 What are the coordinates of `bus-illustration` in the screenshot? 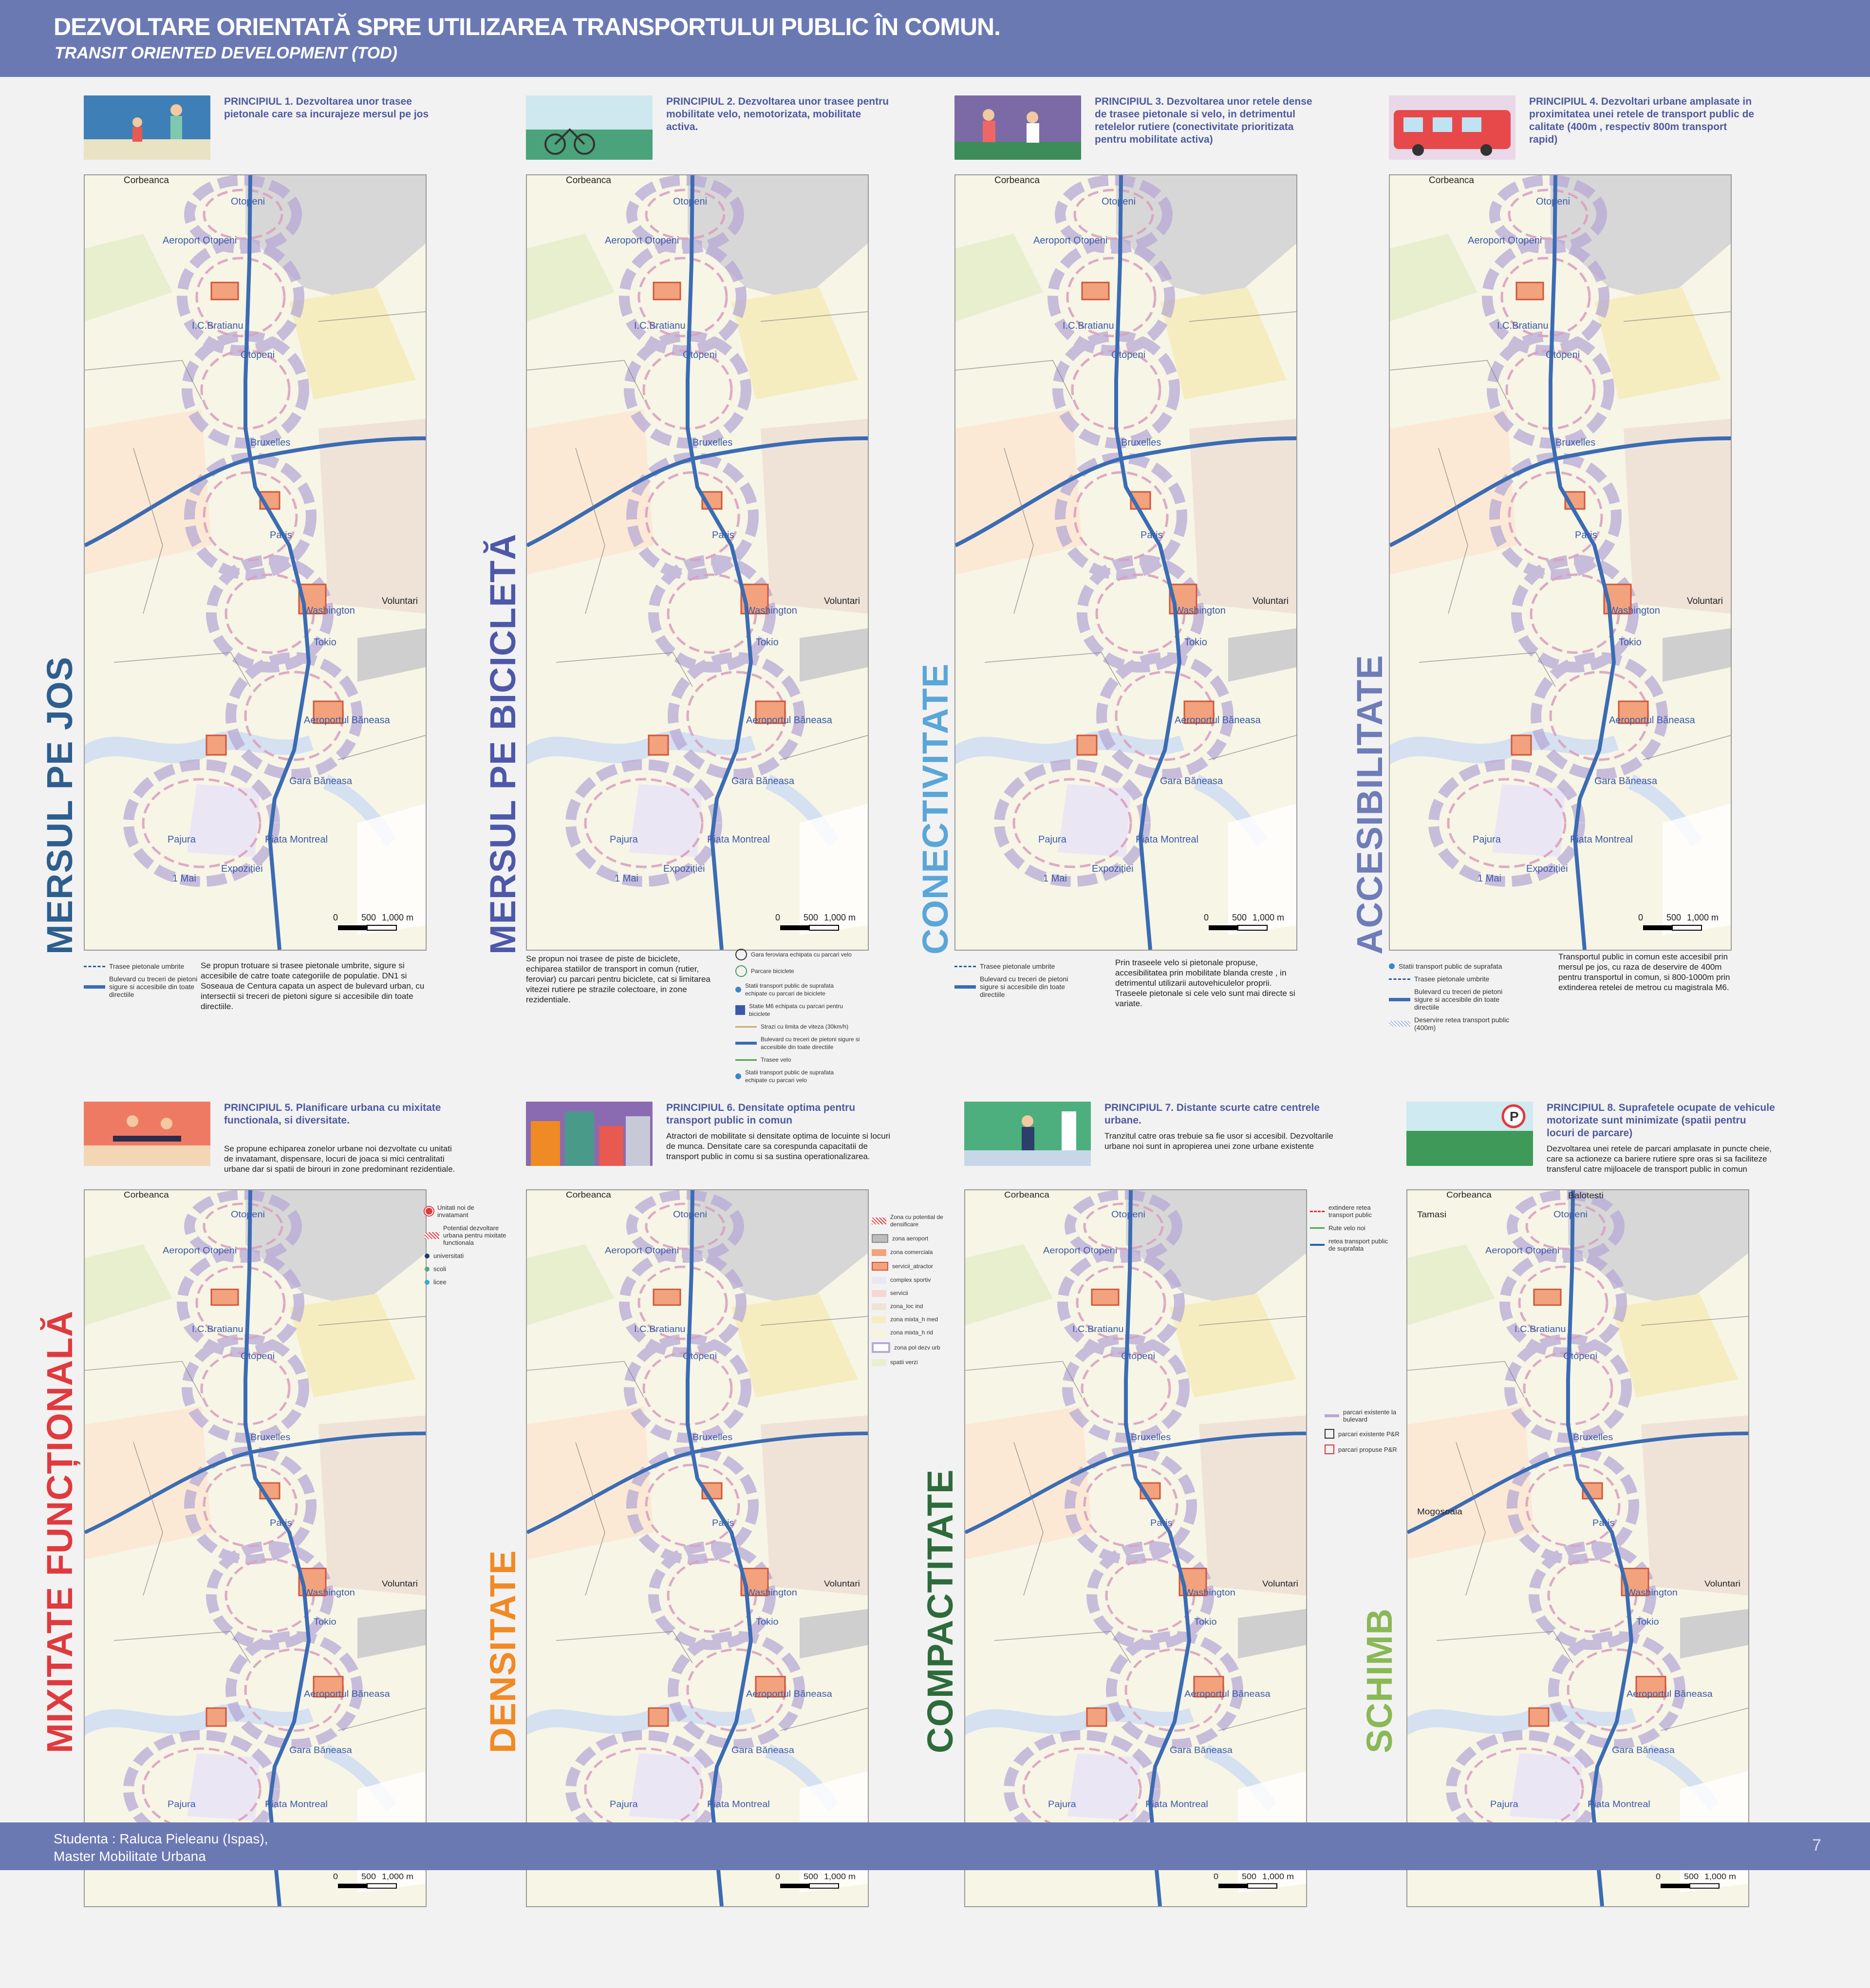 It's located at (1452, 127).